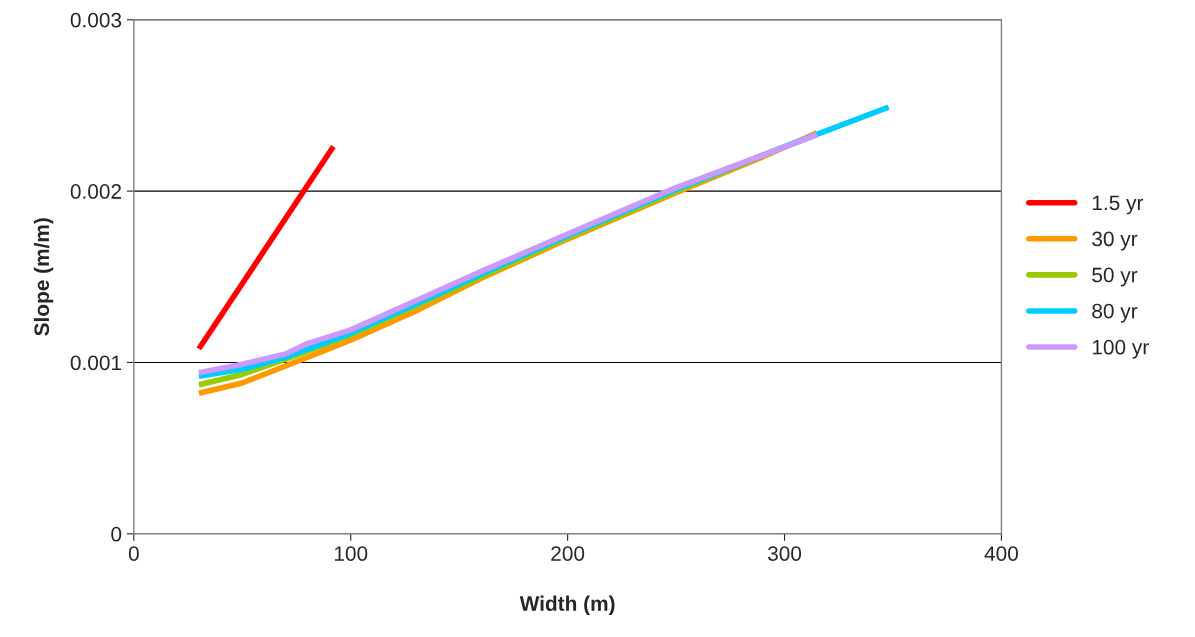 This screenshot has height=637, width=1195. Describe the element at coordinates (351, 553) in the screenshot. I see `x-tick-label: 100` at that location.